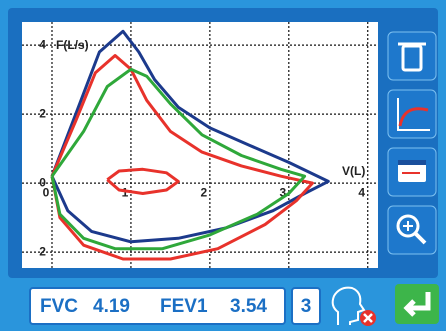  I want to click on graph-button, so click(412, 114).